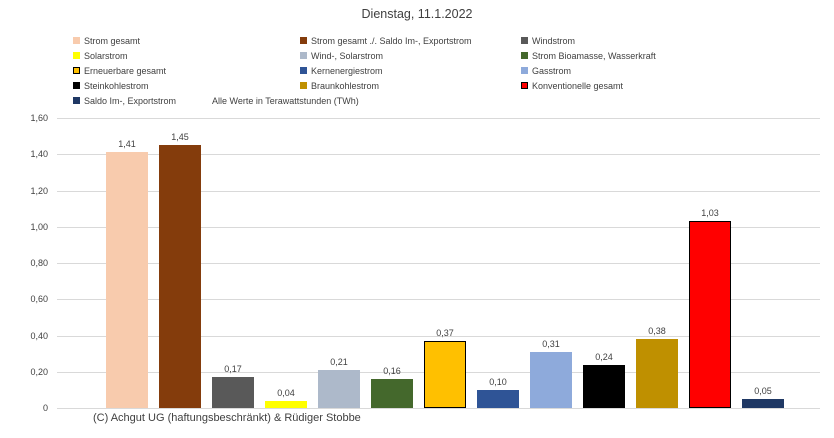 Image resolution: width=834 pixels, height=438 pixels. Describe the element at coordinates (45, 408) in the screenshot. I see `y-axis-tick-label: 0` at that location.